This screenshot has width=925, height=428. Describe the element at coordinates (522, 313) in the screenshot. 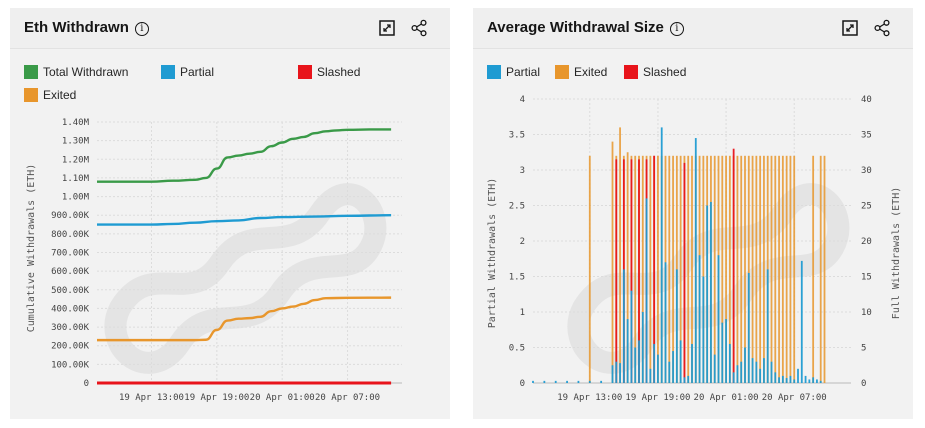

I see `y-tick-label: 1` at that location.